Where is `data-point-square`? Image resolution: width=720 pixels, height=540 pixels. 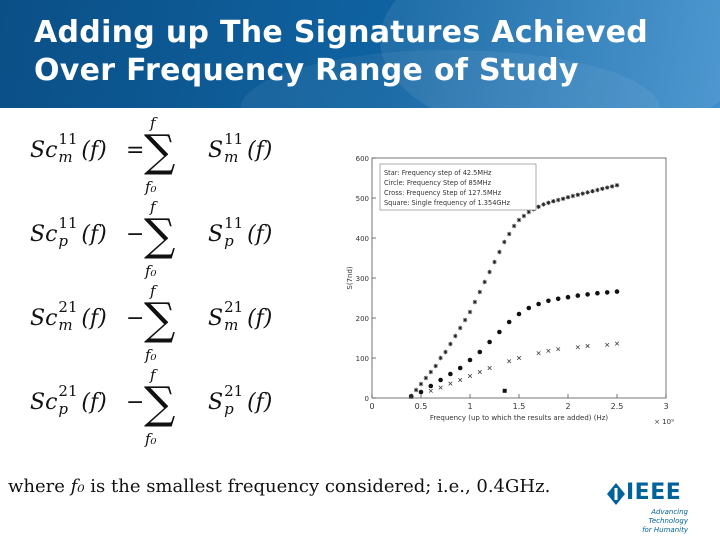 data-point-square is located at coordinates (504, 390).